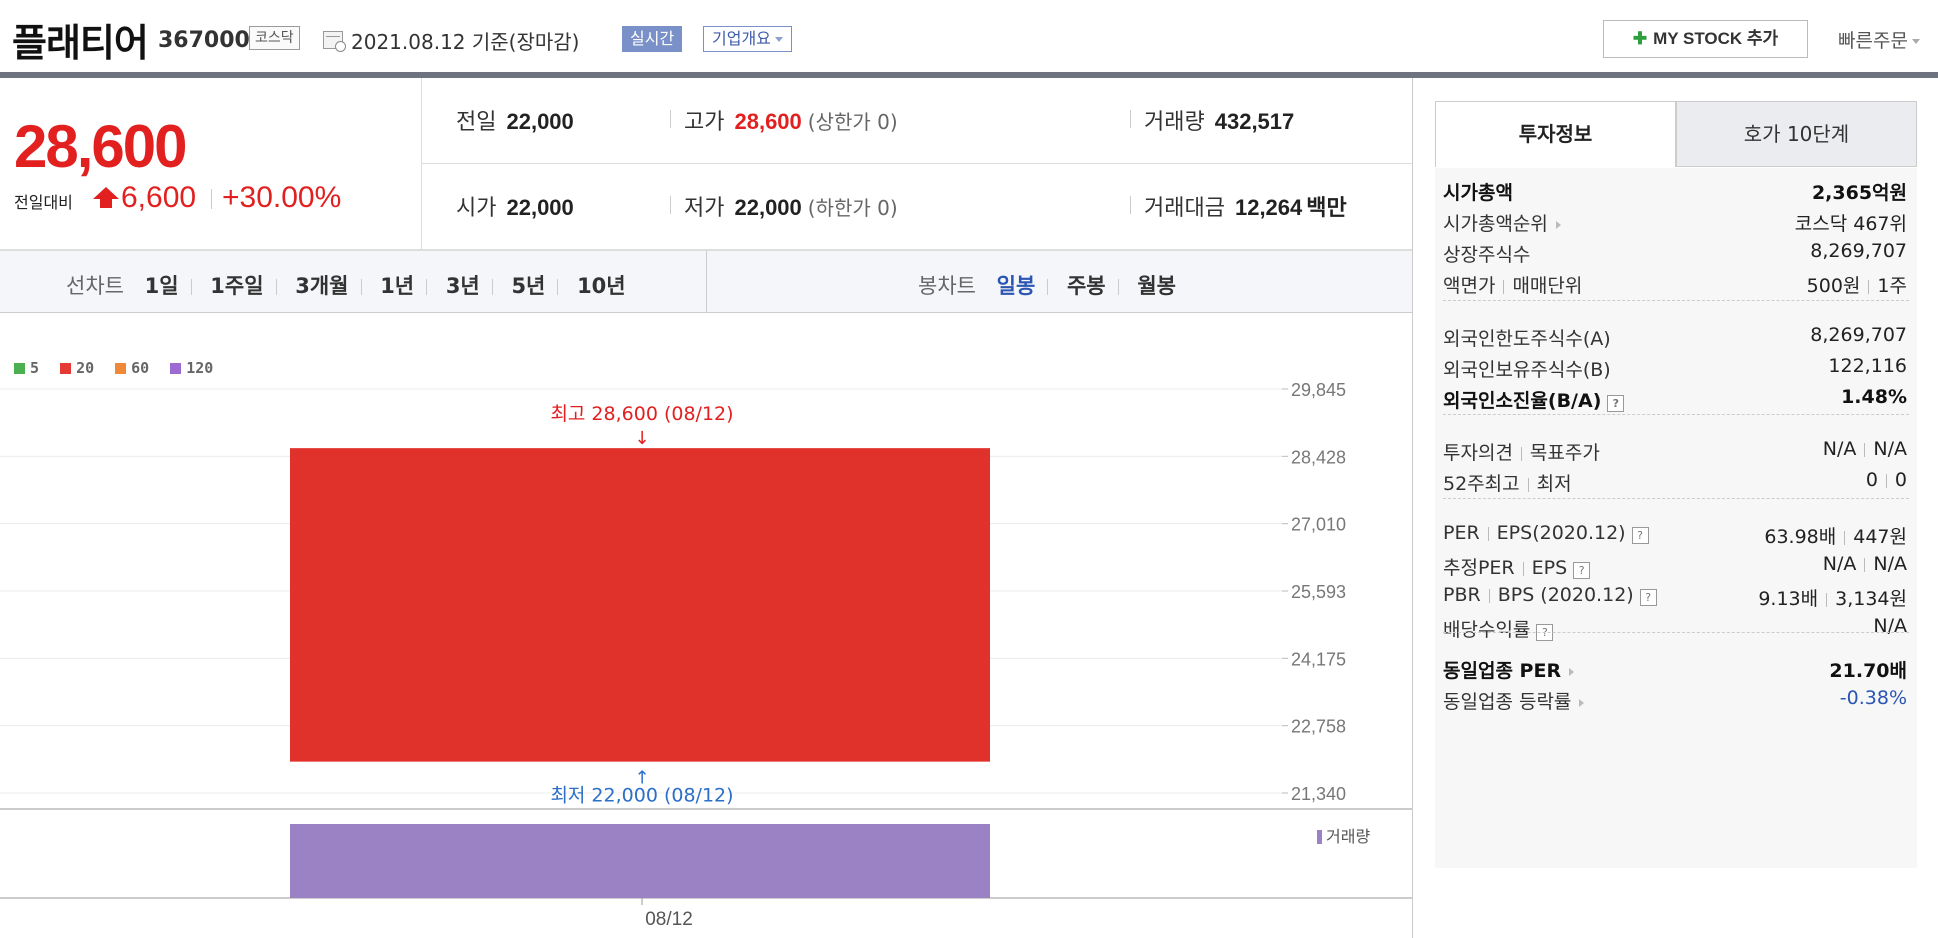 Image resolution: width=1938 pixels, height=938 pixels. I want to click on info-value-text: 2,365억원, so click(1859, 193).